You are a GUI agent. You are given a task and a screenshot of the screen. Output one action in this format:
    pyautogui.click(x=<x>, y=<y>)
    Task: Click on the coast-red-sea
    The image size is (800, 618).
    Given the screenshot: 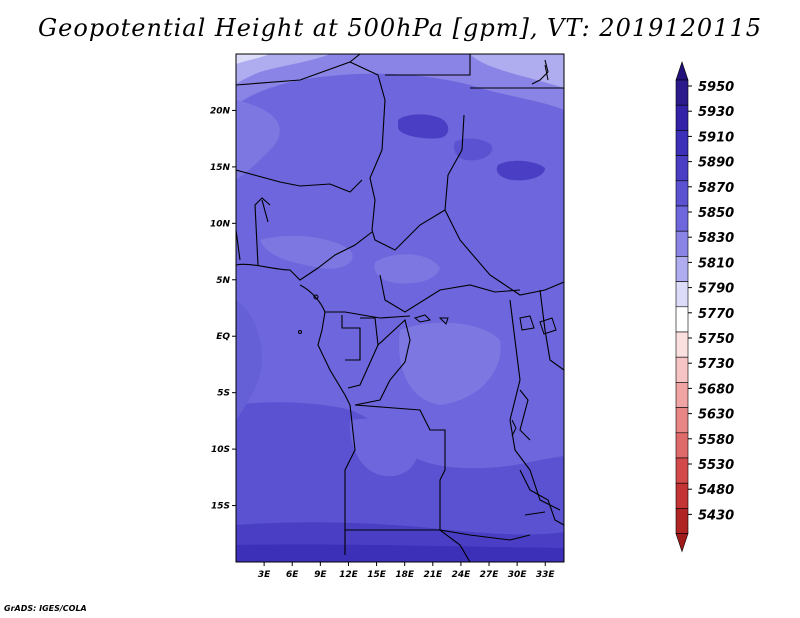 What is the action you would take?
    pyautogui.click(x=540, y=72)
    